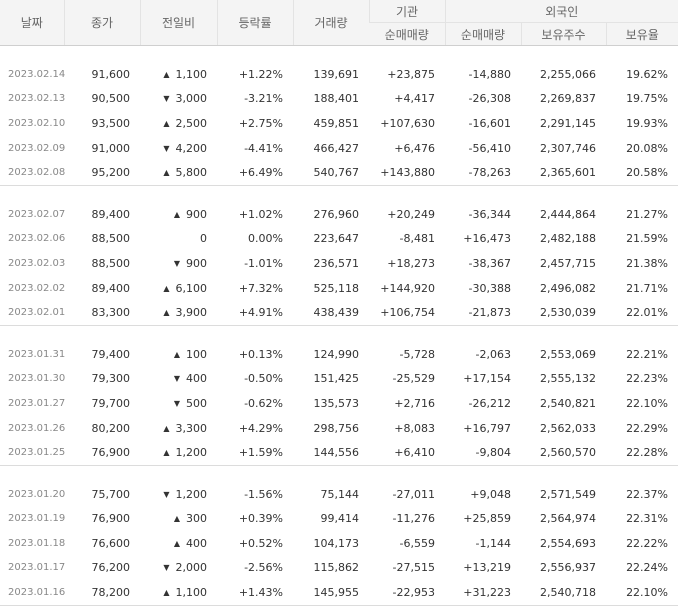  Describe the element at coordinates (263, 148) in the screenshot. I see `rate-cell: -4.41%` at that location.